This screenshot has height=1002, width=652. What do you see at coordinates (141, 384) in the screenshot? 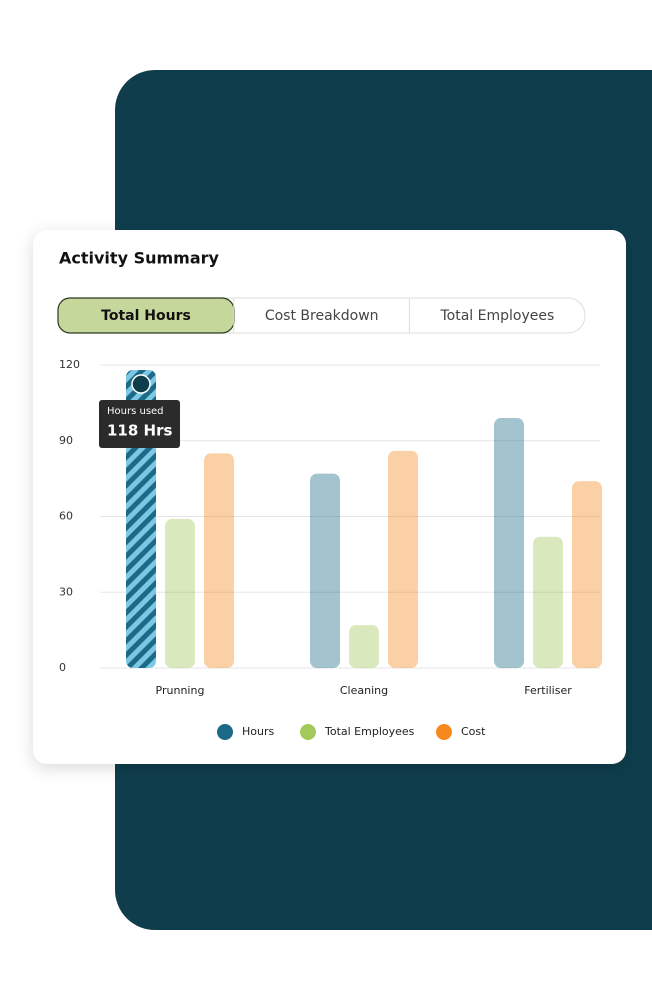
I see `cursor` at bounding box center [141, 384].